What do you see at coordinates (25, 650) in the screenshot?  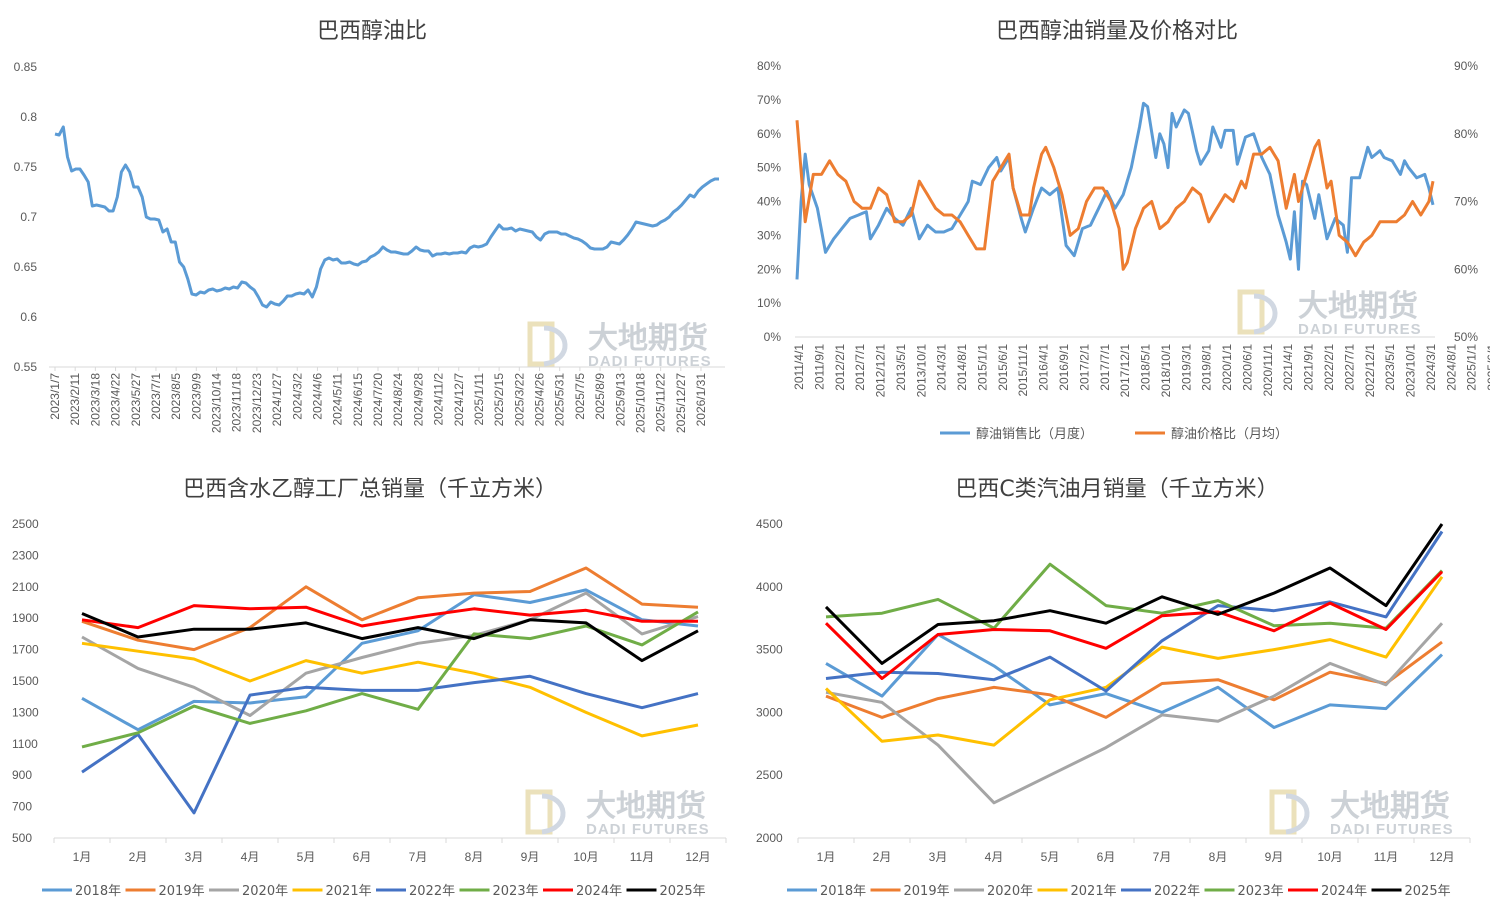 I see `y-tick-label: 1700` at bounding box center [25, 650].